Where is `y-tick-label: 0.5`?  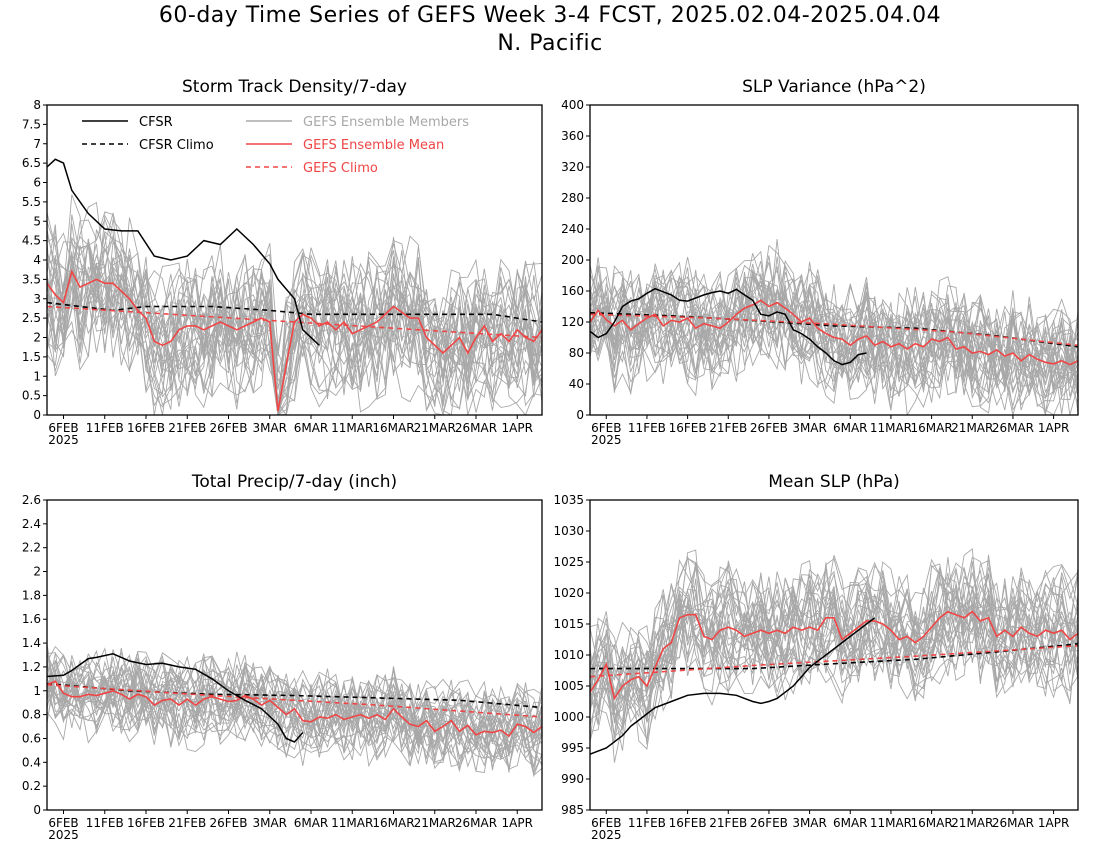 y-tick-label: 0.5 is located at coordinates (31, 396).